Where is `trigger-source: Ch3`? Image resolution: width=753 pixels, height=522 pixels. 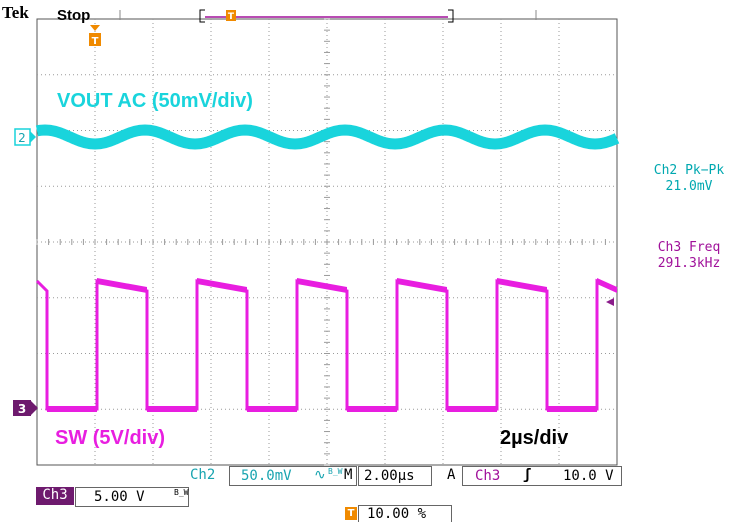
trigger-source: Ch3 is located at coordinates (488, 476).